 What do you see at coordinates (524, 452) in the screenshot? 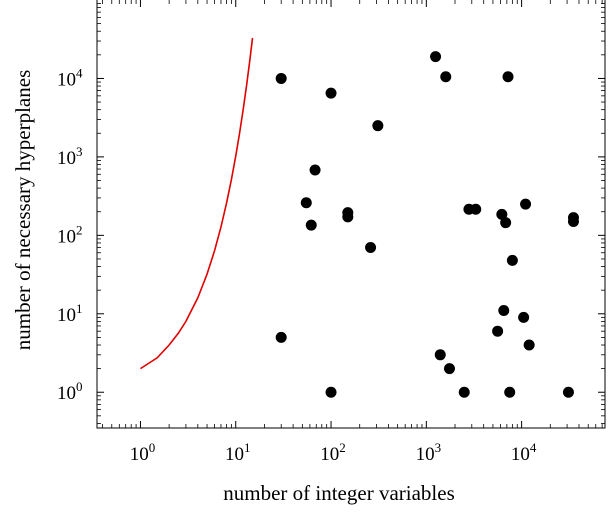
I see `x-tick-label: 10⁴` at bounding box center [524, 452].